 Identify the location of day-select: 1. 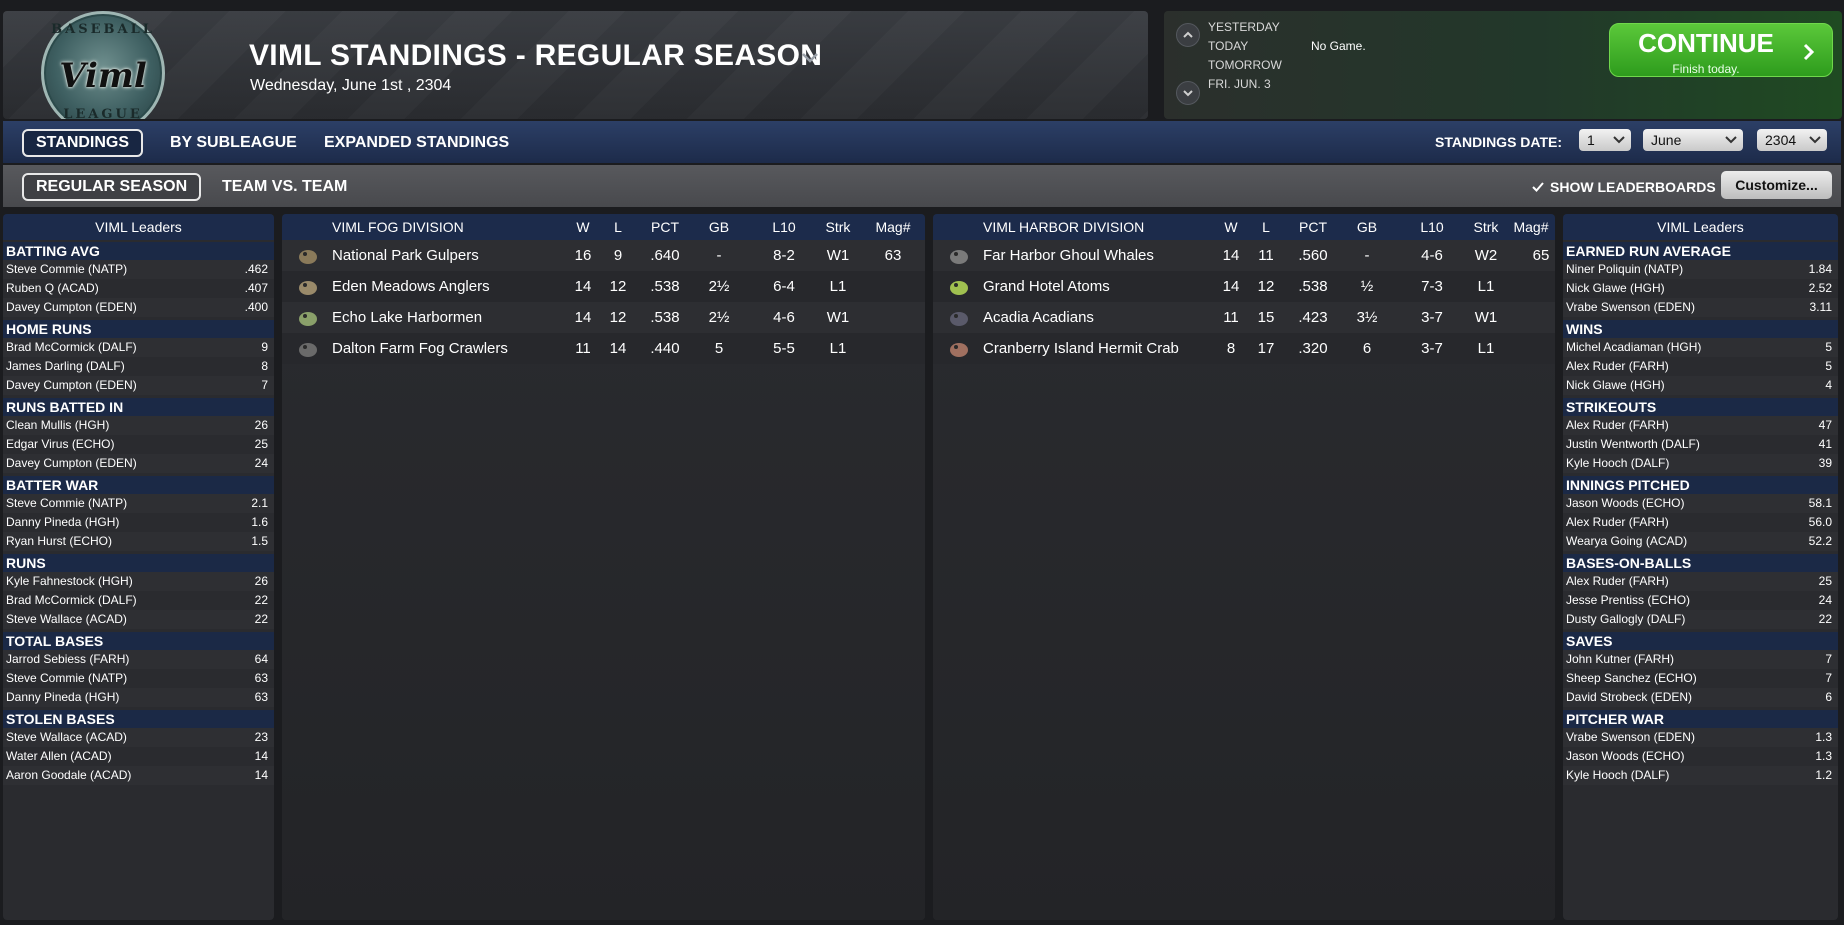
(1605, 140).